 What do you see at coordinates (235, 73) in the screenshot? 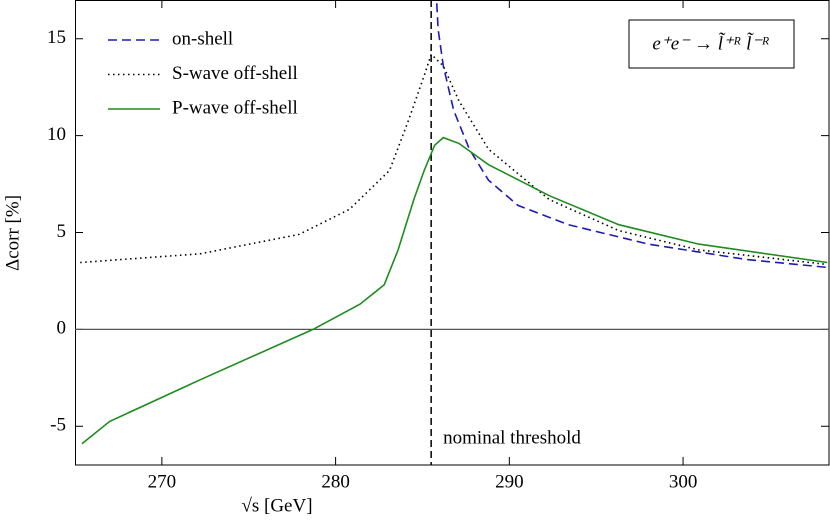
I see `legend-label: S-wave off-shell` at bounding box center [235, 73].